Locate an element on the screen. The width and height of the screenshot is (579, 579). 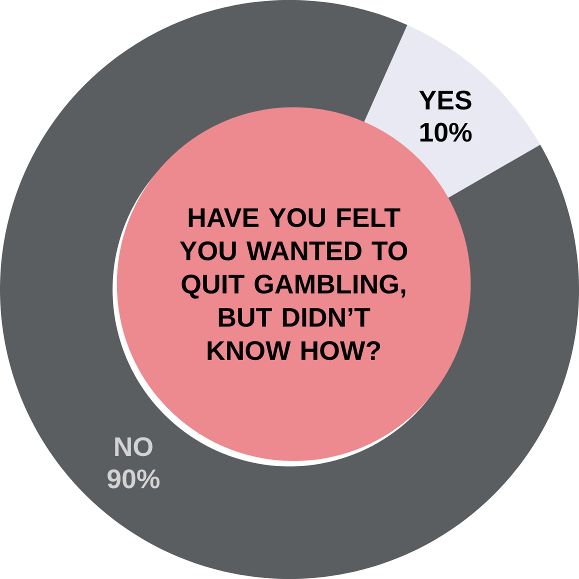
slice-label: YES is located at coordinates (445, 100).